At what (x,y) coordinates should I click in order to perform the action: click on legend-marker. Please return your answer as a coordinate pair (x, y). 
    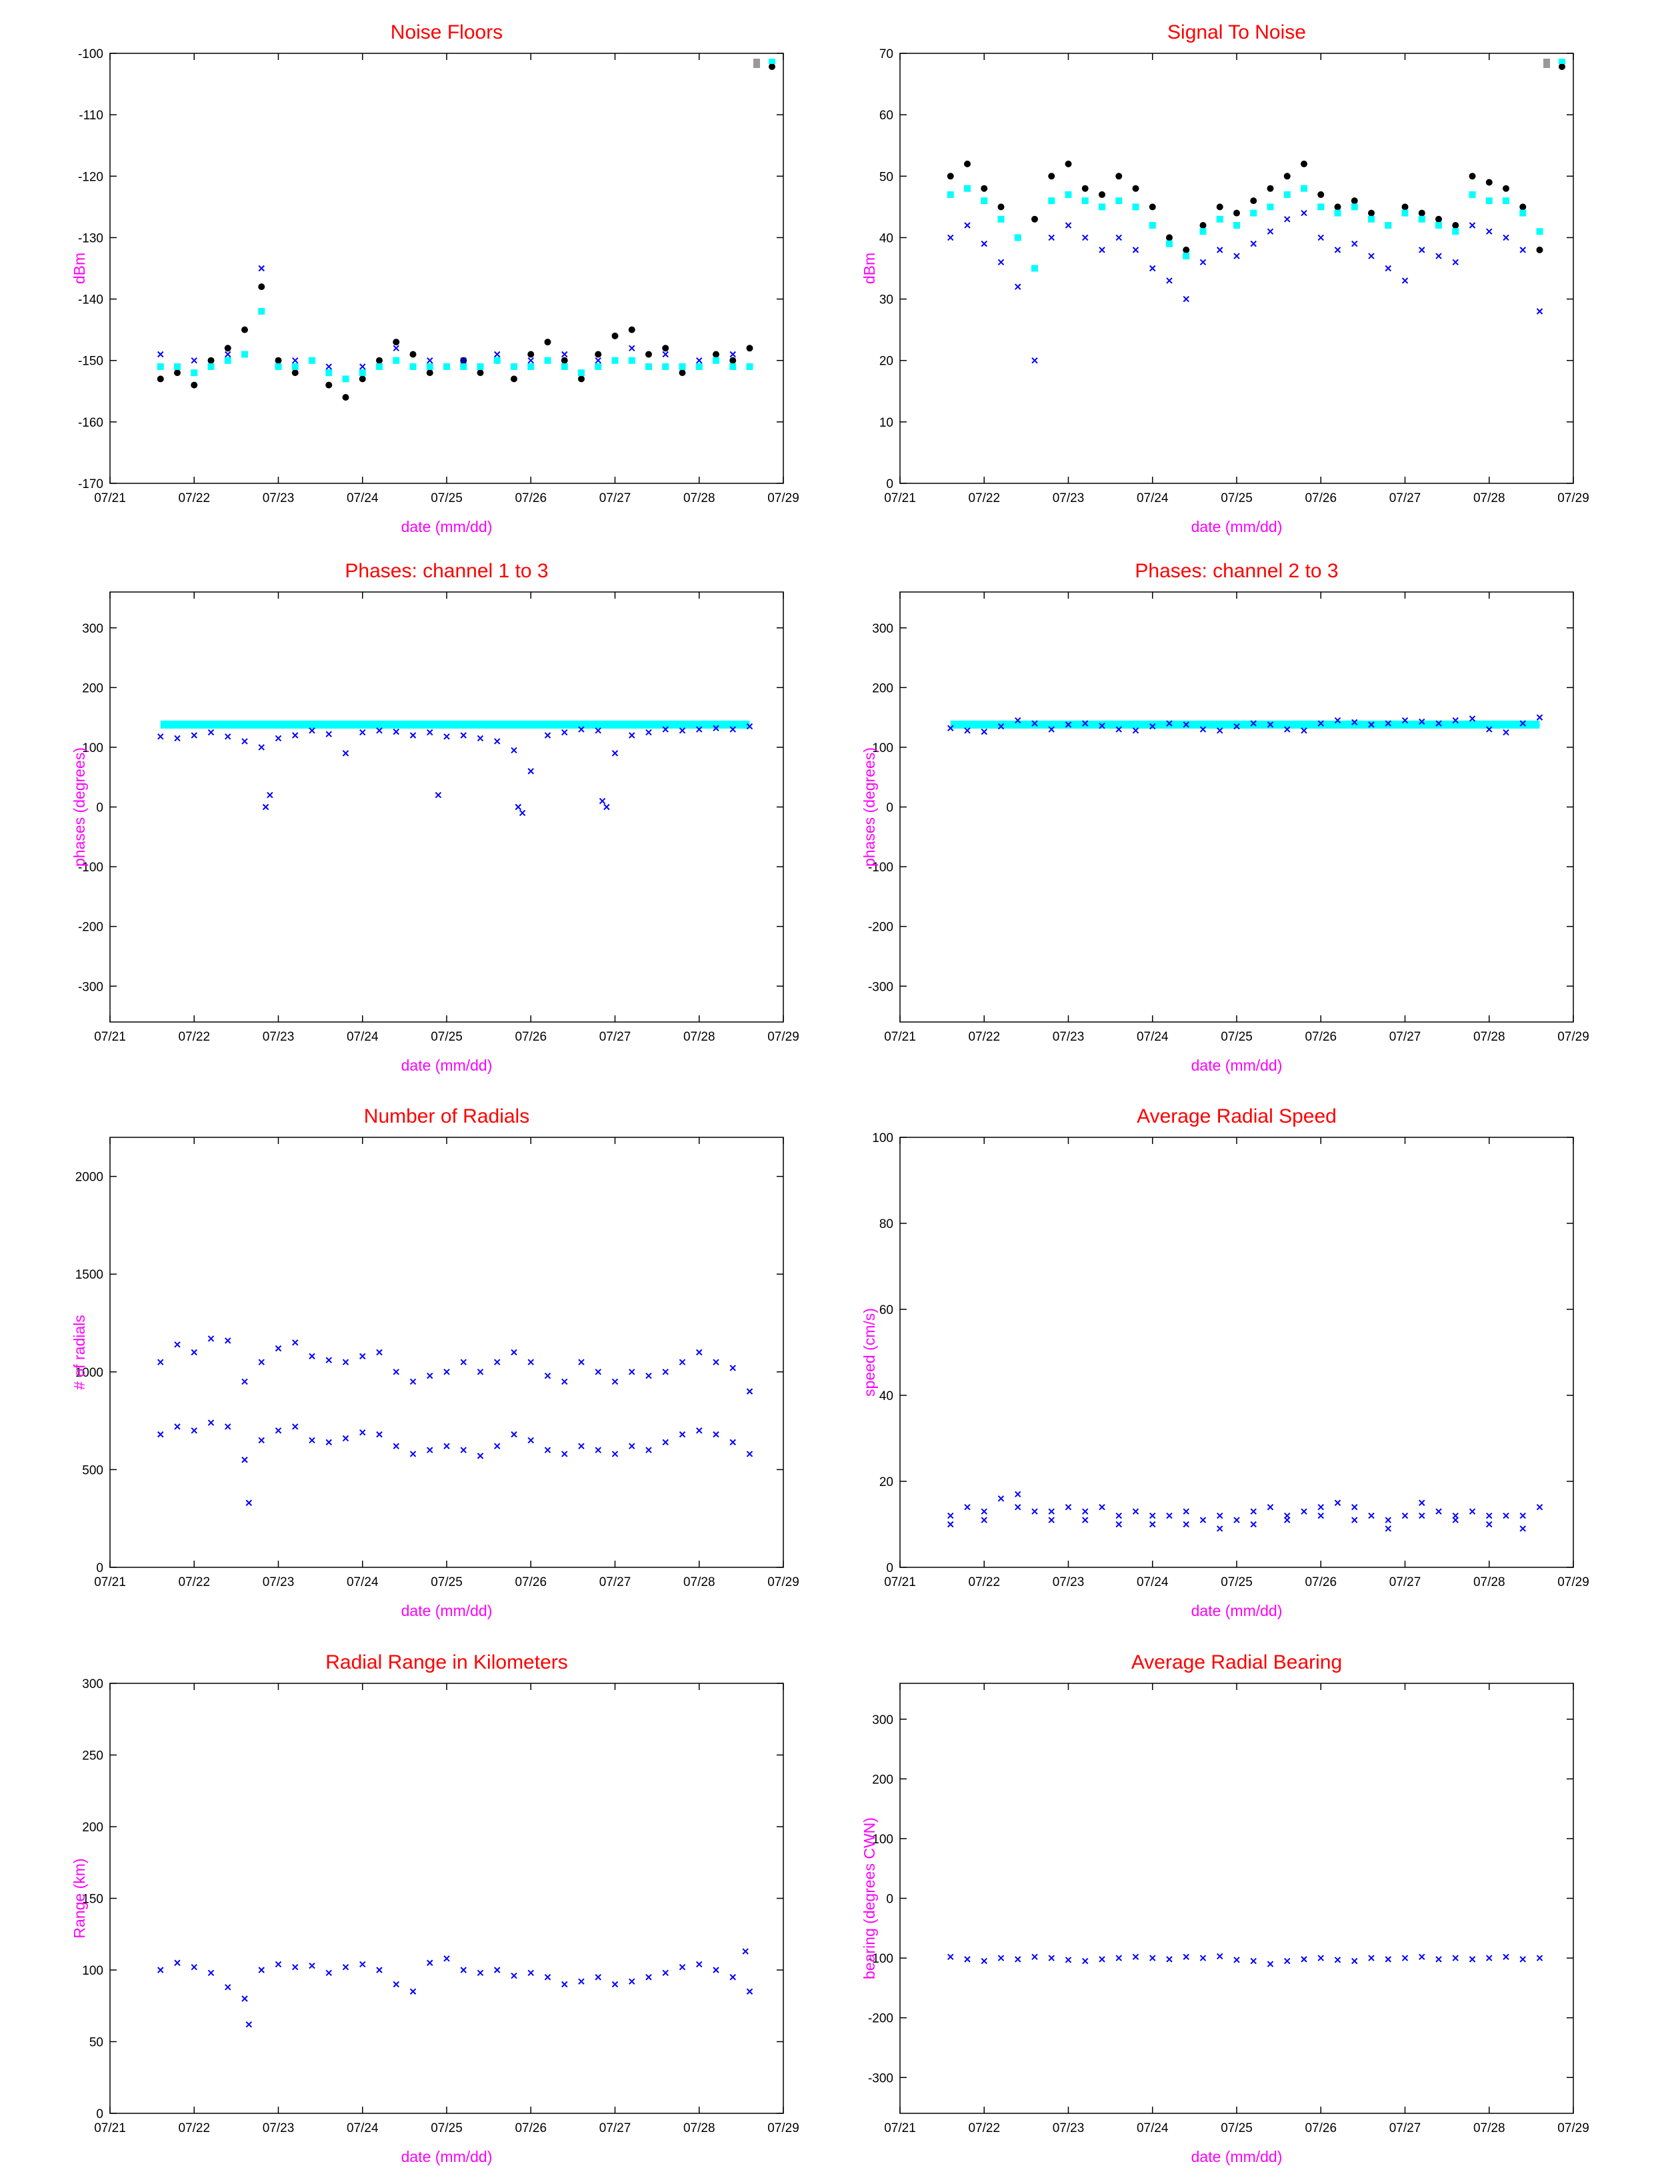
    Looking at the image, I should click on (772, 66).